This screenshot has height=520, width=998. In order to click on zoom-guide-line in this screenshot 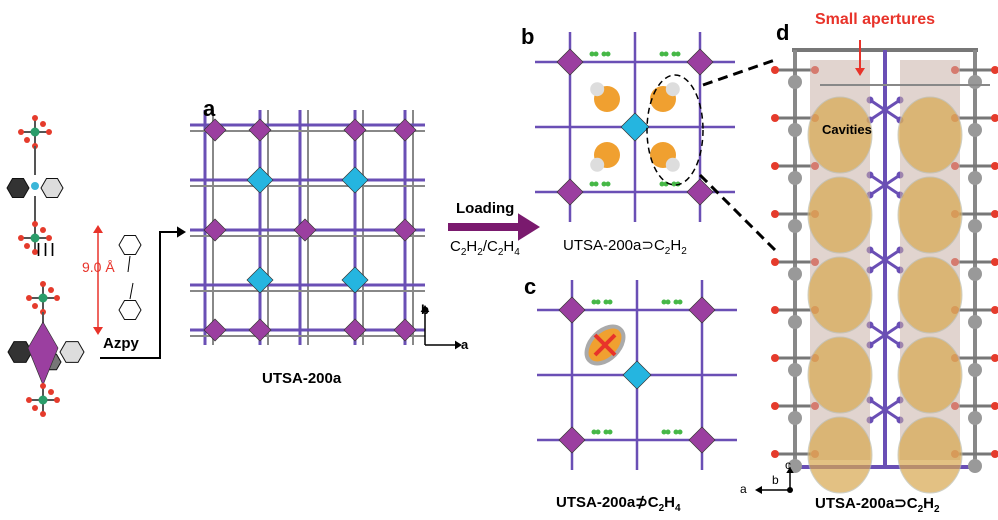, I will do `click(739, 72)`.